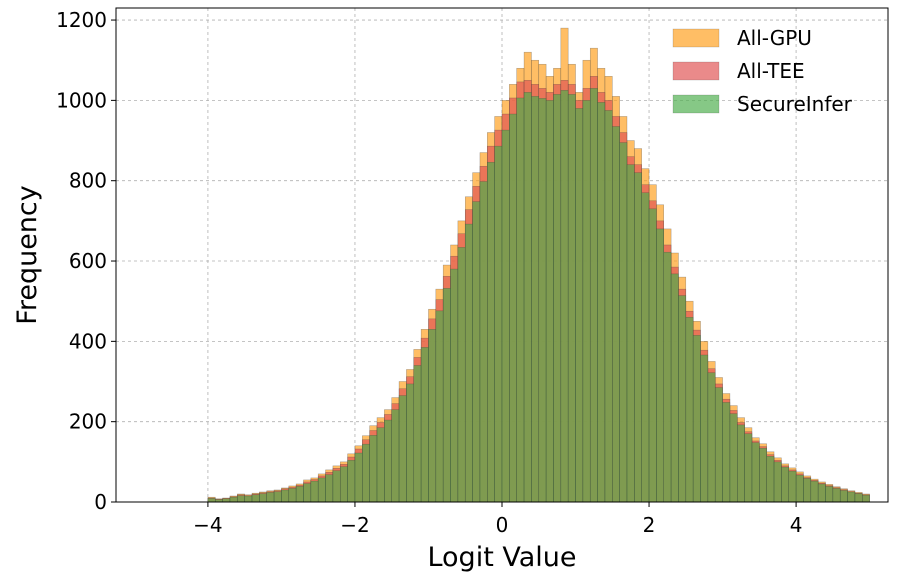  I want to click on legend-label: All-TEE, so click(771, 71).